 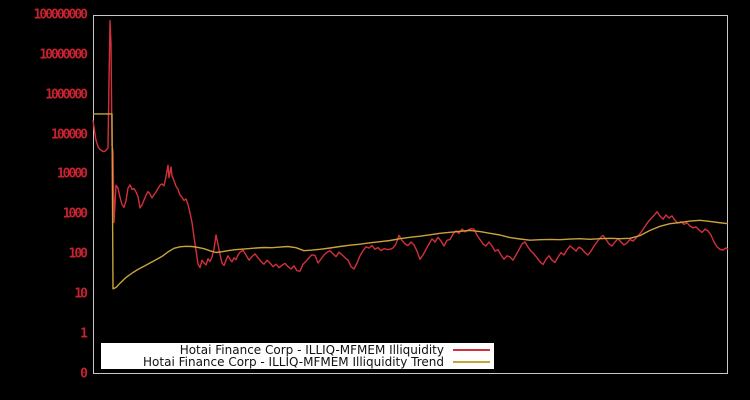 What do you see at coordinates (471, 350) in the screenshot?
I see `legend-swatch-illiquidity-line` at bounding box center [471, 350].